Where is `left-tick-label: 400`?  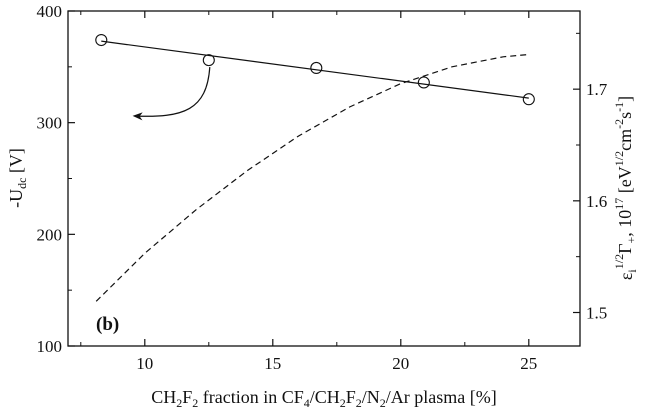
left-tick-label: 400 is located at coordinates (50, 11).